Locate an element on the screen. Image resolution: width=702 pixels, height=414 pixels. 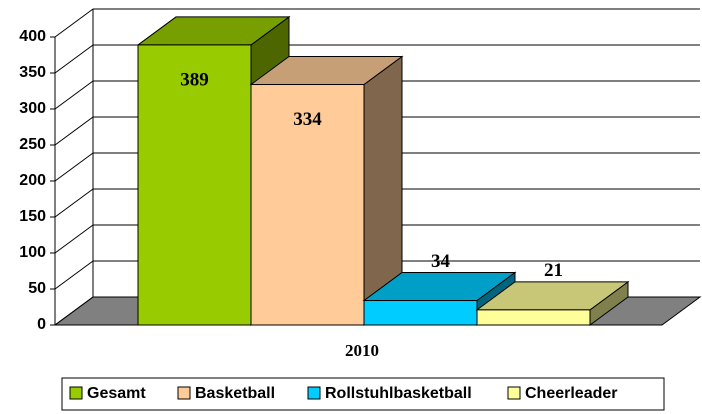
y-tick-label: 150 is located at coordinates (32, 216).